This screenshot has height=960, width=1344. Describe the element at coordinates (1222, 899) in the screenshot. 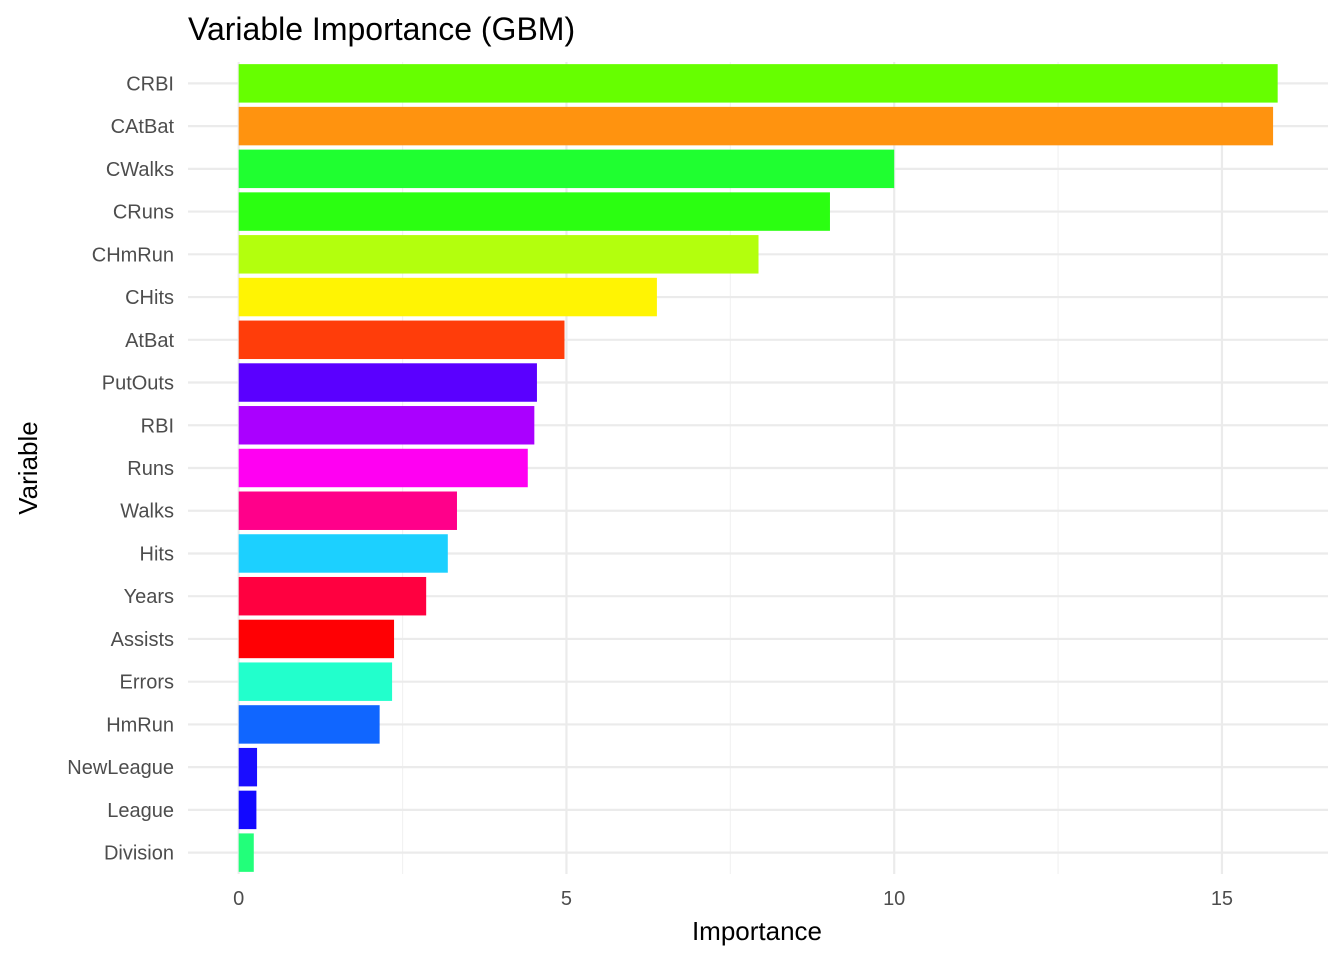

I see `x-tick-label: 15` at that location.